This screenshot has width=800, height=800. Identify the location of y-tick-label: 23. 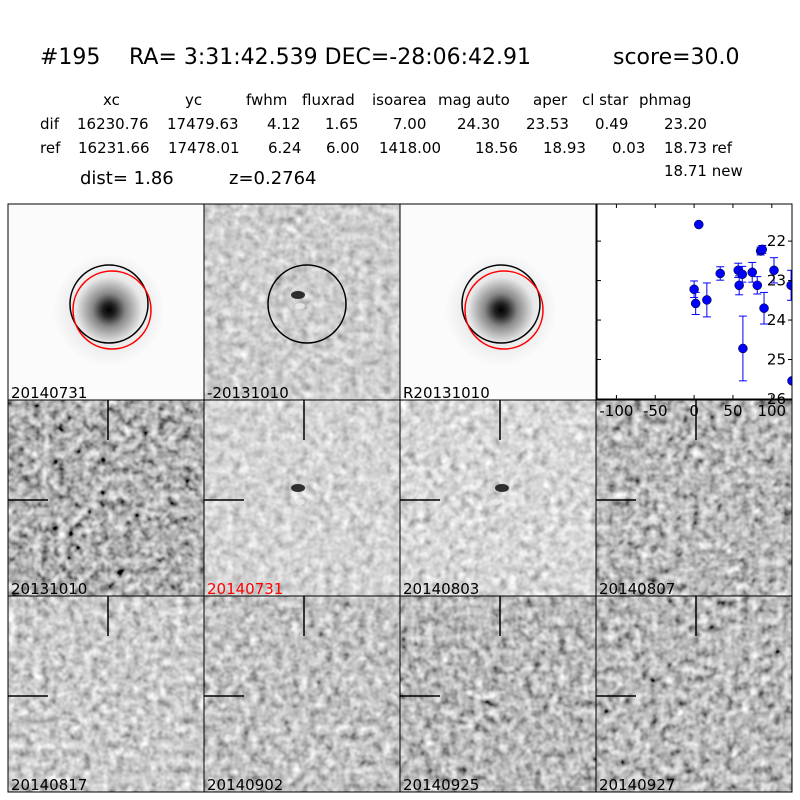
(776, 281).